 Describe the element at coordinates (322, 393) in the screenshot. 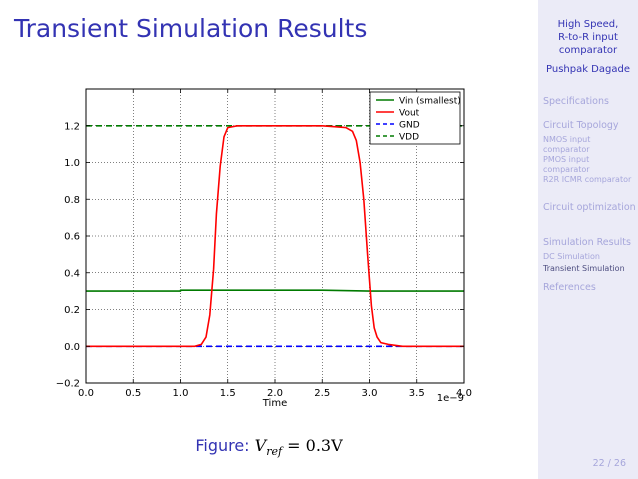

I see `x-tick-label: 2.5` at that location.